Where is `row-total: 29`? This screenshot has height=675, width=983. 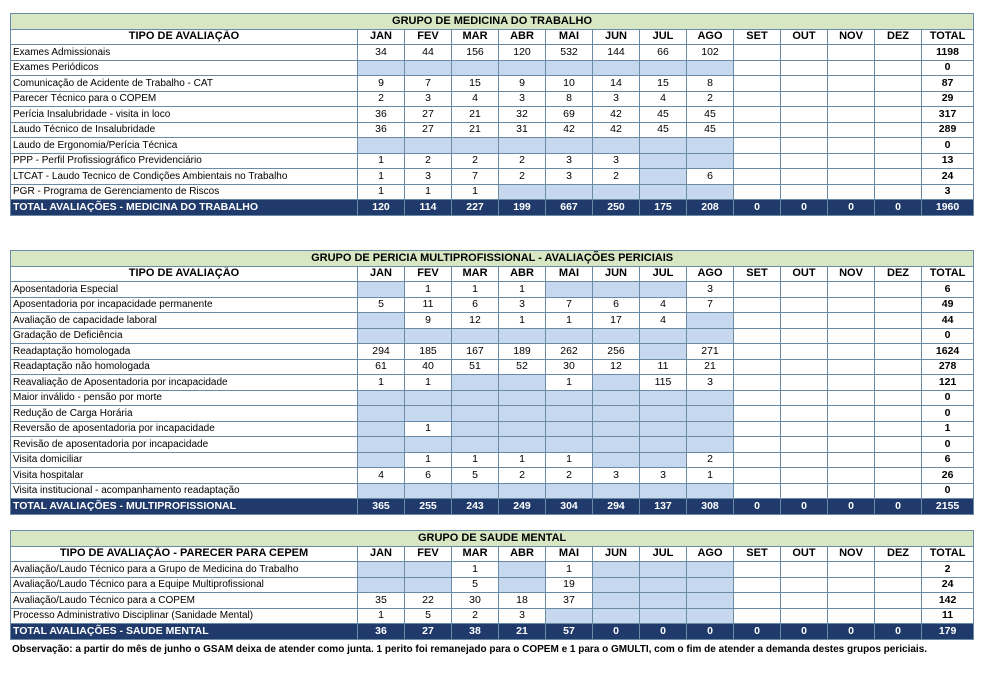 row-total: 29 is located at coordinates (947, 98).